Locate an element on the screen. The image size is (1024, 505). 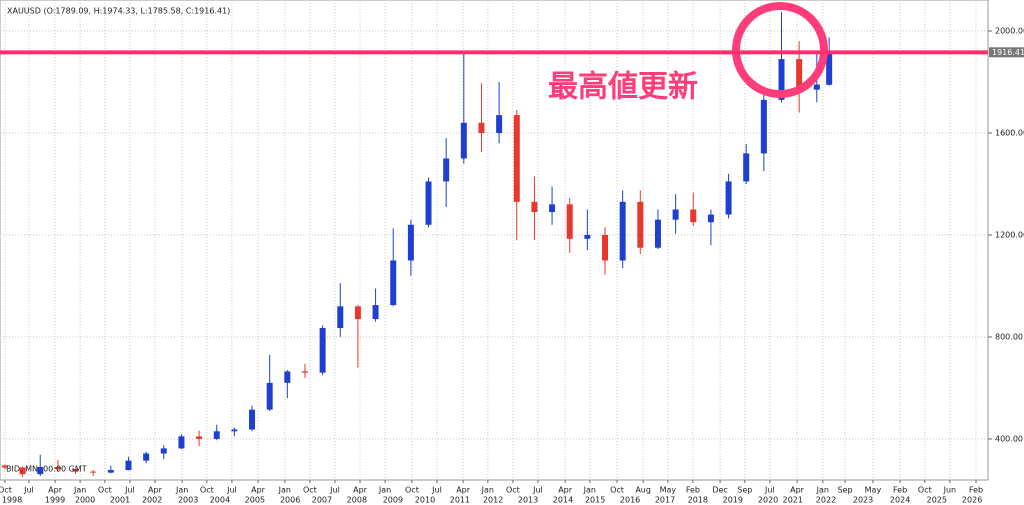
y-tick-label: 1600.00 is located at coordinates (1009, 132).